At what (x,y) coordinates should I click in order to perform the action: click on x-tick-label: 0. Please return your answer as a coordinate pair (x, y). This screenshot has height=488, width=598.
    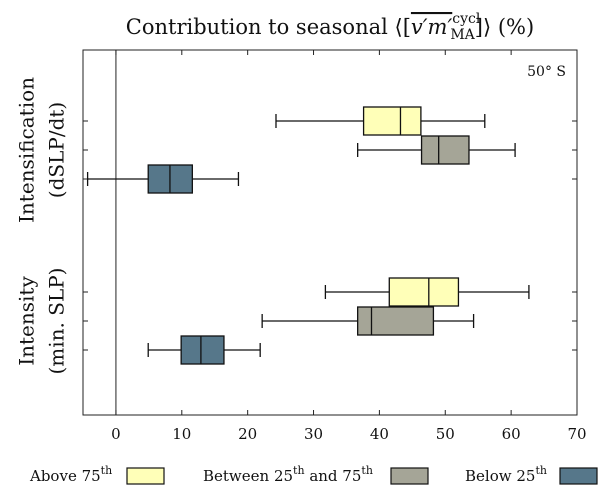
    Looking at the image, I should click on (116, 434).